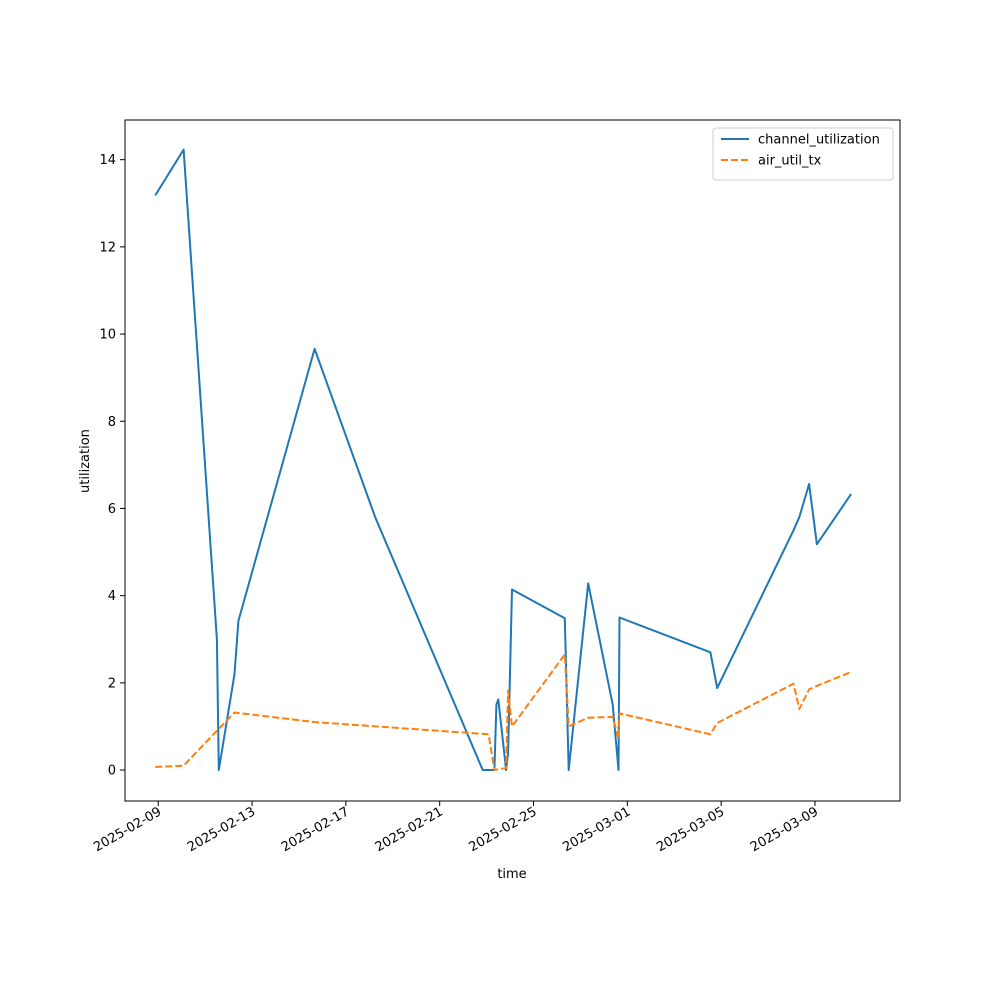 The image size is (1000, 1004). I want to click on legend-box, so click(803, 154).